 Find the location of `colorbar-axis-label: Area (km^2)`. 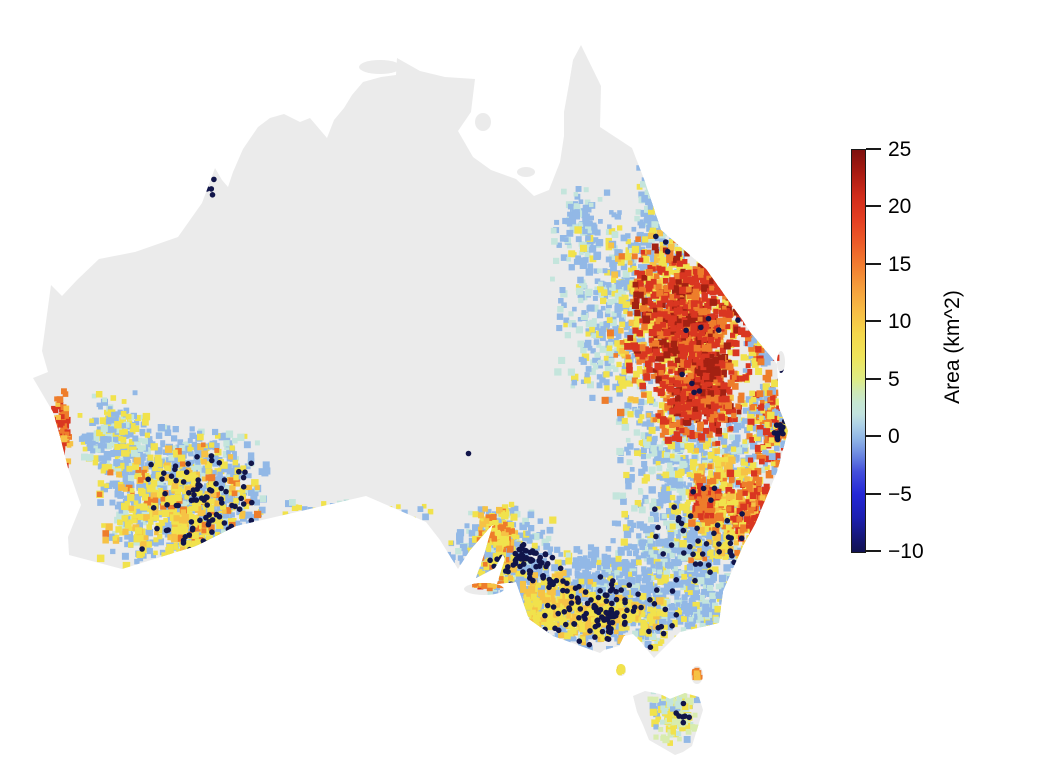

colorbar-axis-label: Area (km^2) is located at coordinates (952, 347).